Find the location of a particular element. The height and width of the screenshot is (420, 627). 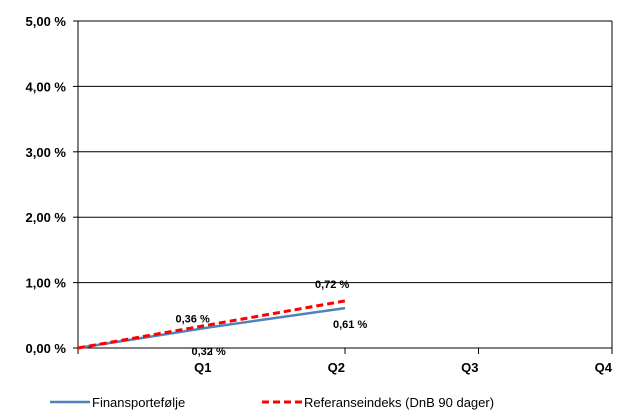

series-lines is located at coordinates (211, 324).